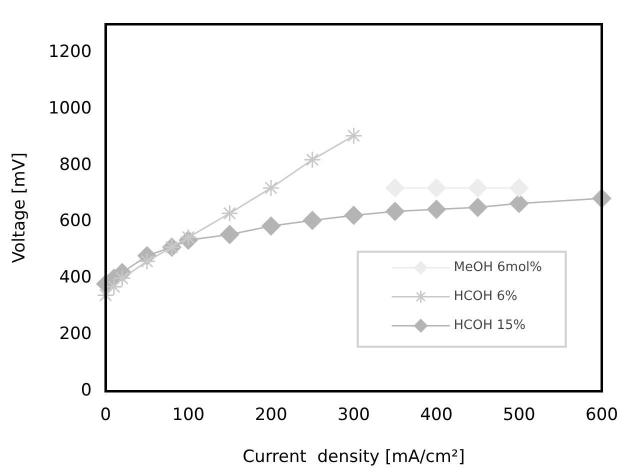  Describe the element at coordinates (271, 414) in the screenshot. I see `x-tick-label: 200` at that location.